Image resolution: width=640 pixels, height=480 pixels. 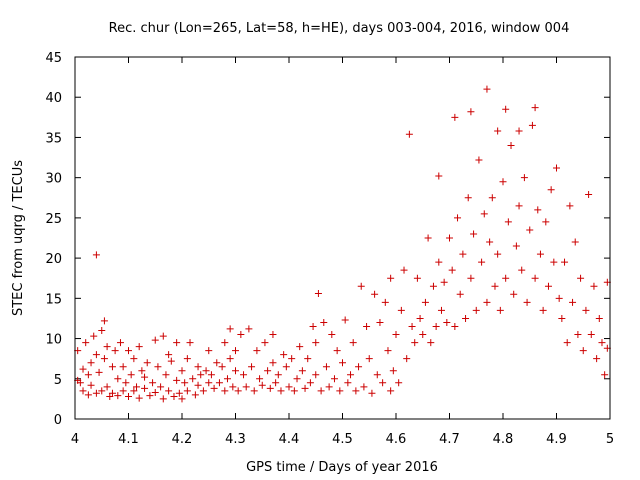 What do you see at coordinates (342, 467) in the screenshot?
I see `x-axis-label: GPS time / Days of year 2016` at bounding box center [342, 467].